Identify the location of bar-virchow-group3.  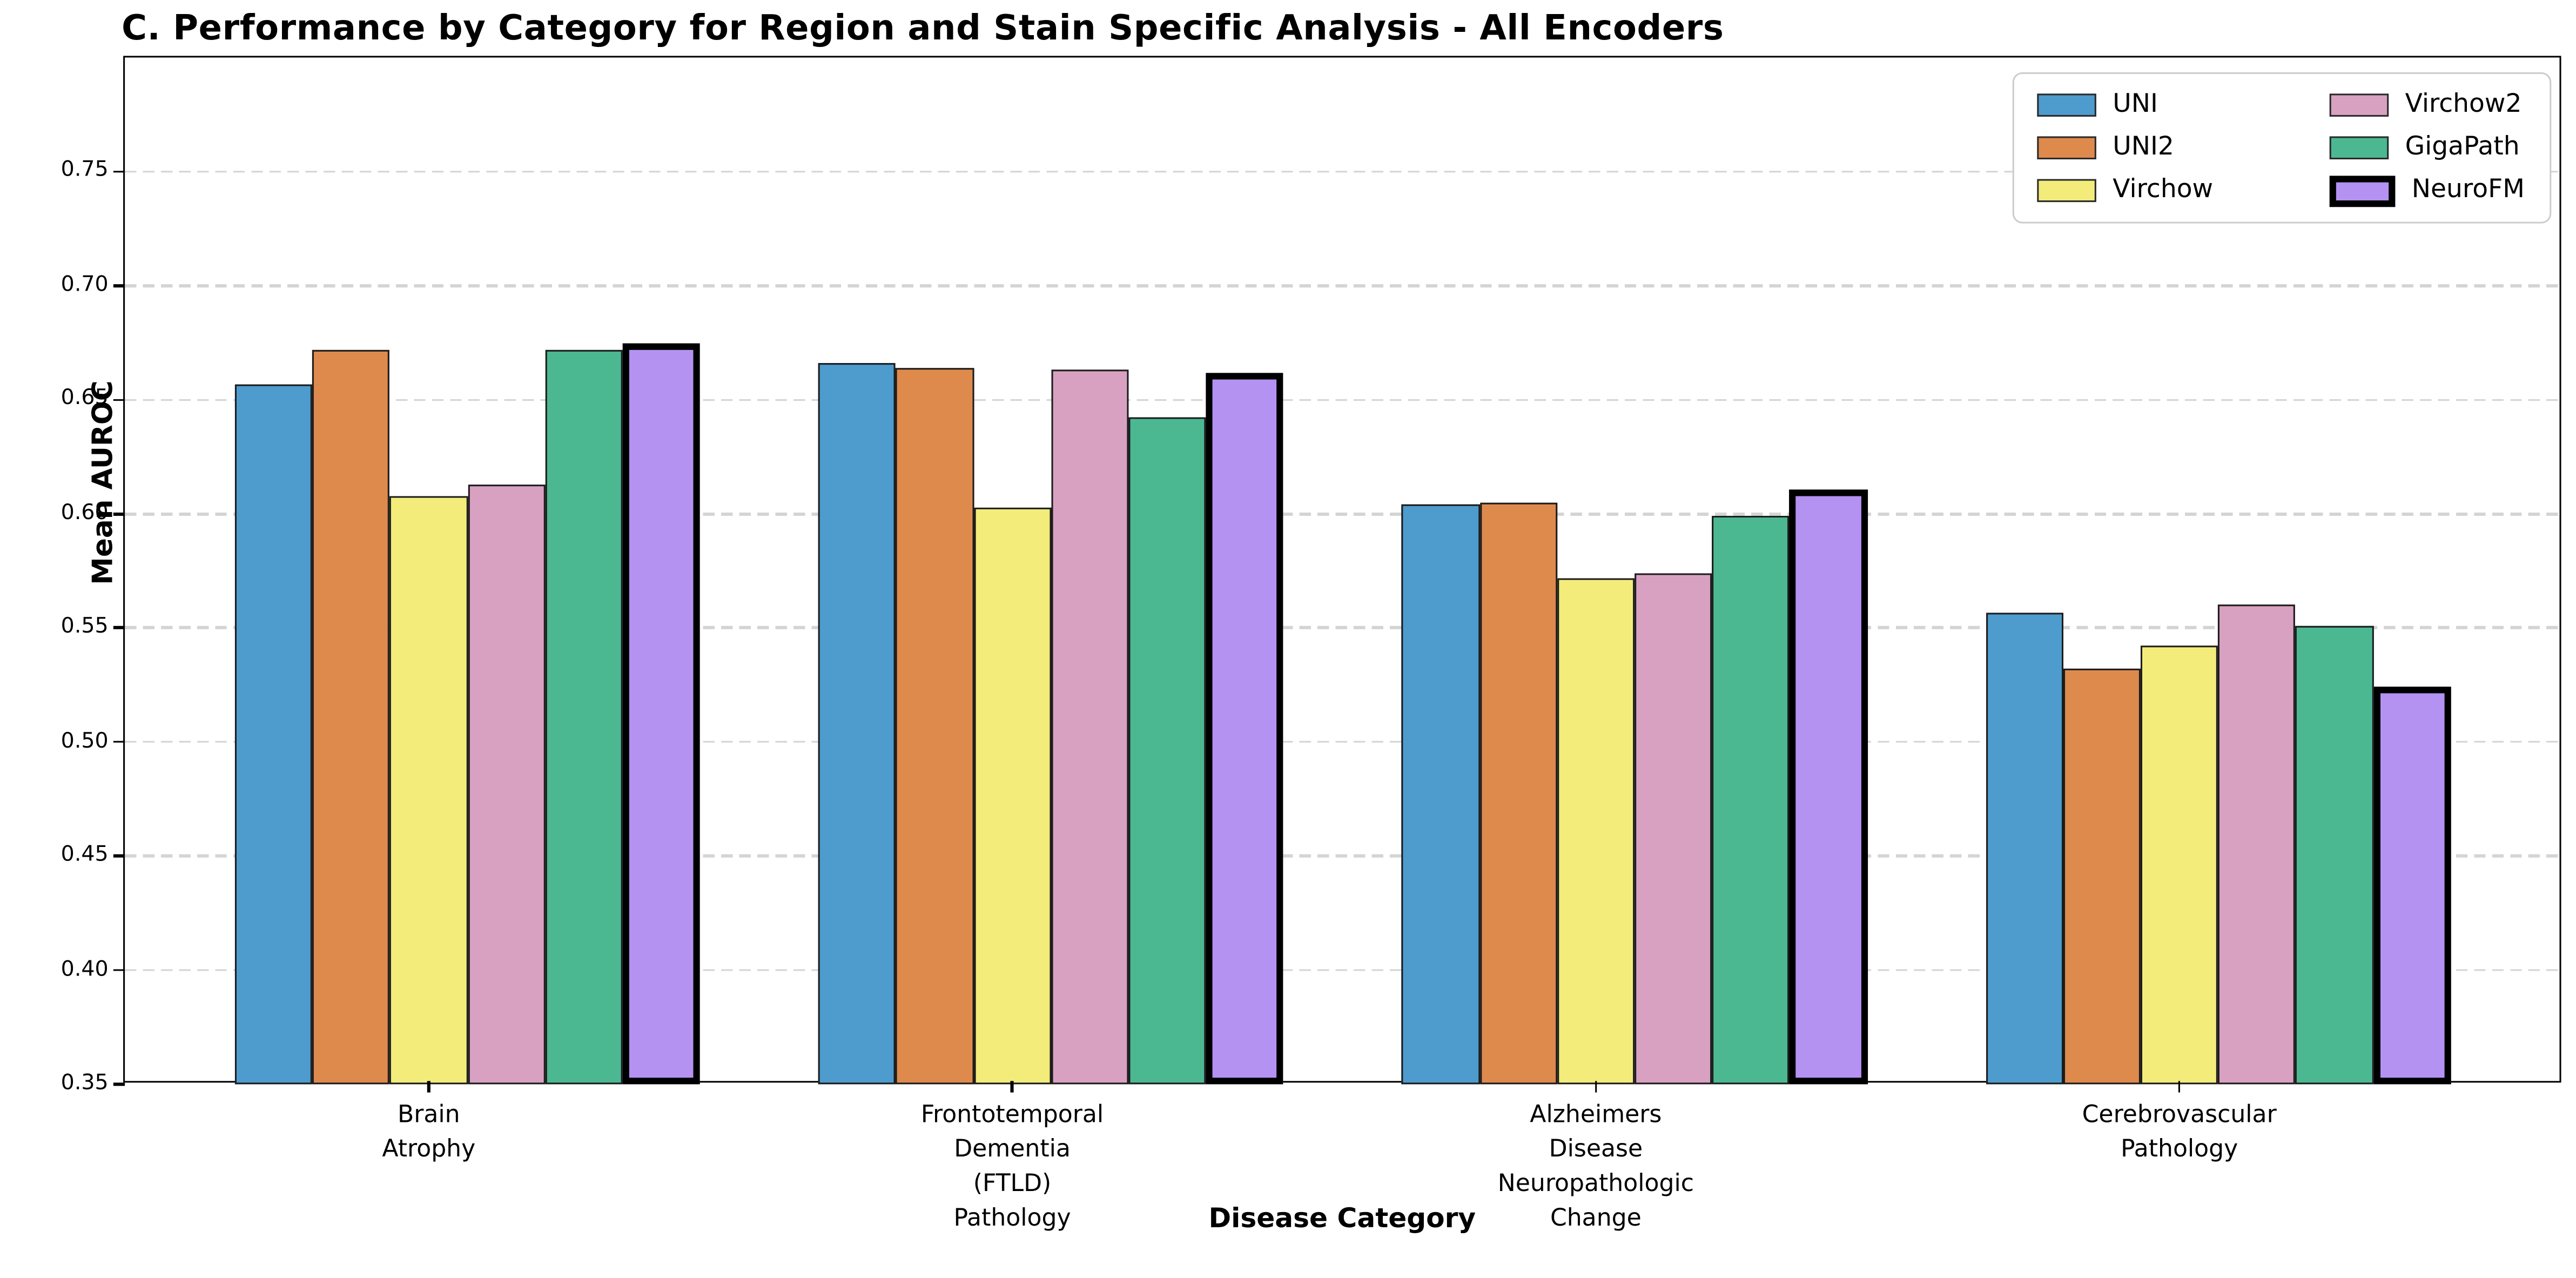
(1596, 831).